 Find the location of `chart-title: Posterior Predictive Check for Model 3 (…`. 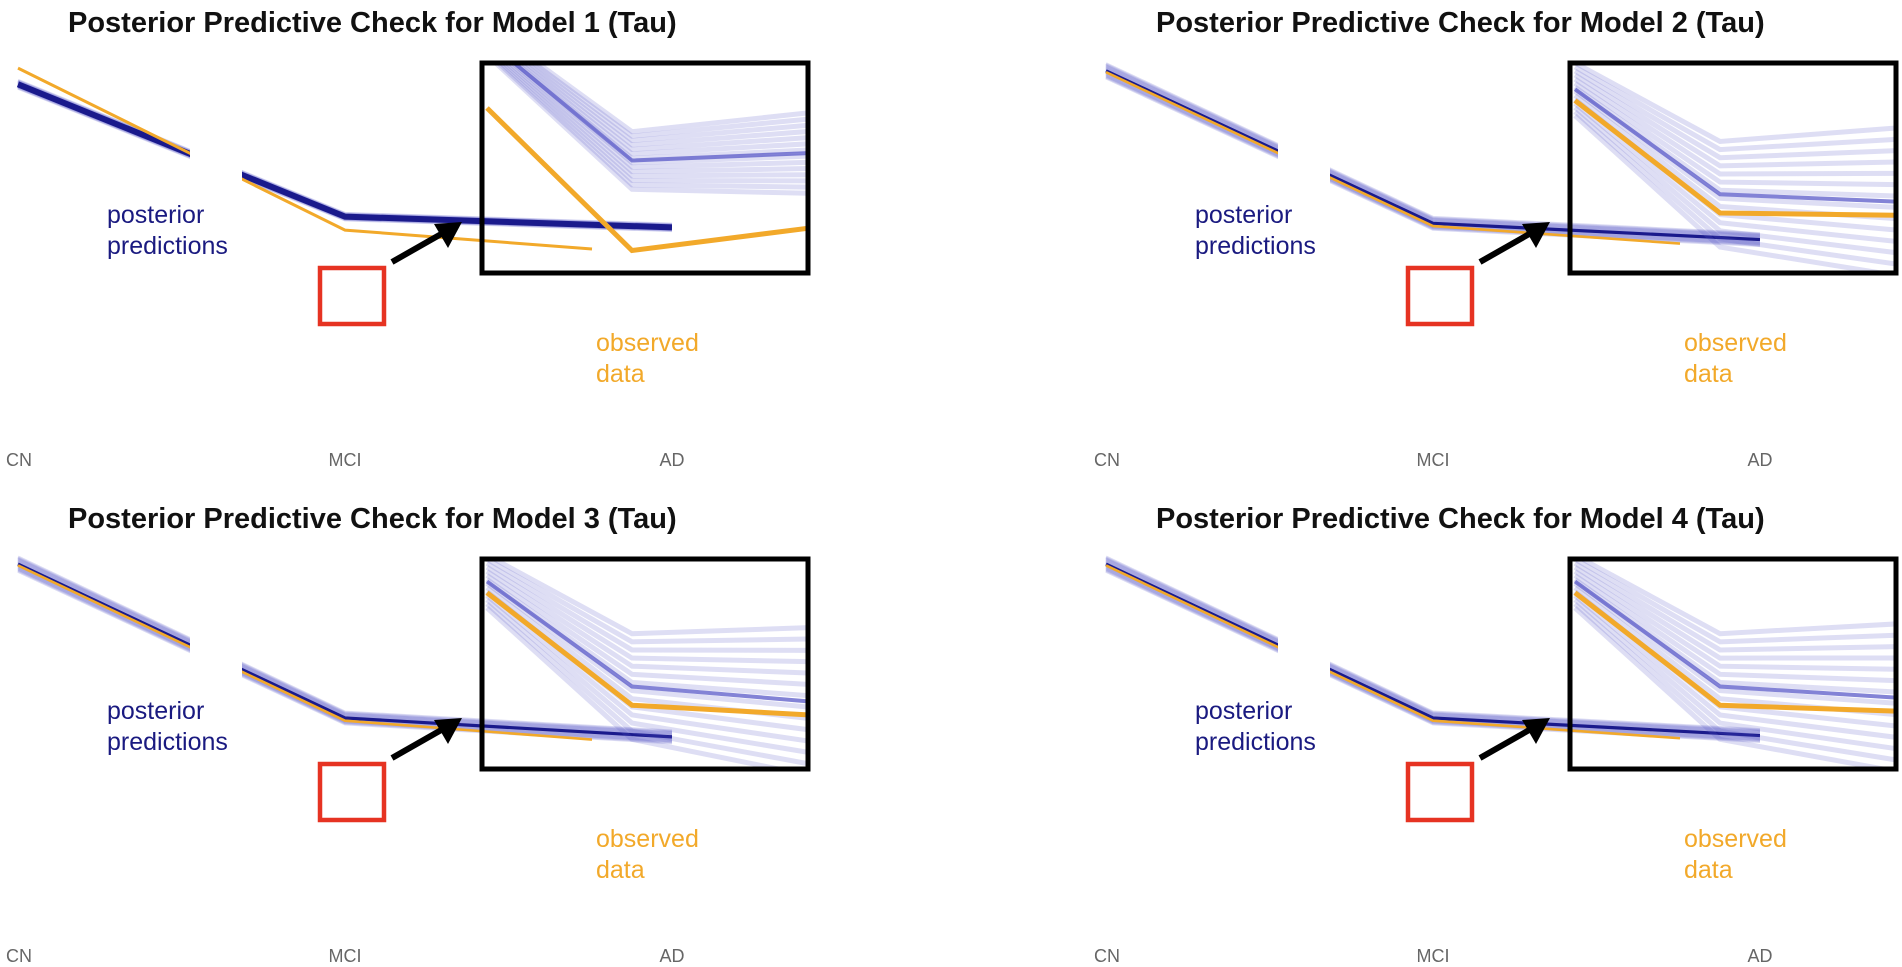

chart-title: Posterior Predictive Check for Model 3 (… is located at coordinates (372, 519).